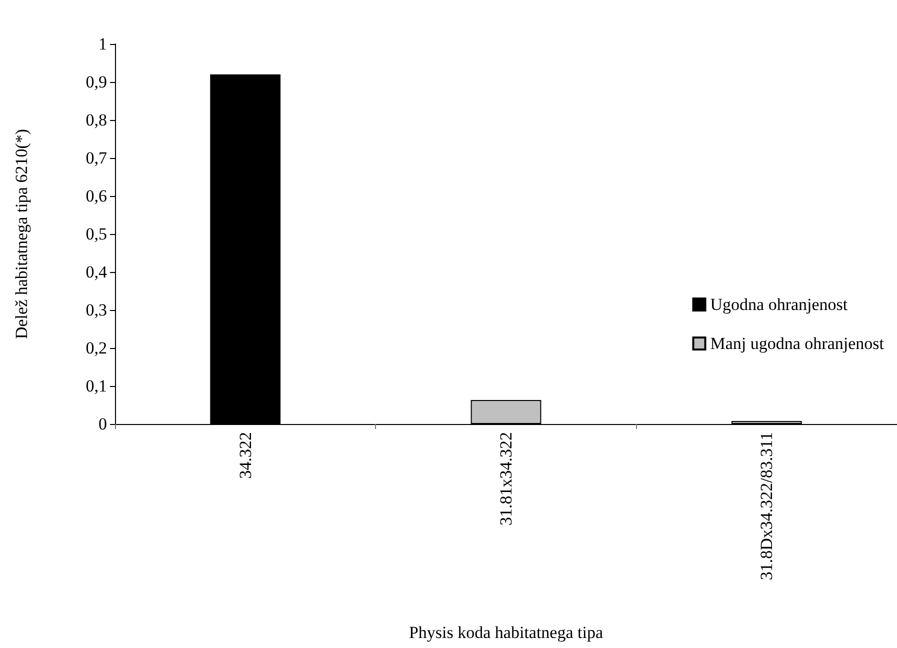  I want to click on y-tick-label: 0,7, so click(97, 158).